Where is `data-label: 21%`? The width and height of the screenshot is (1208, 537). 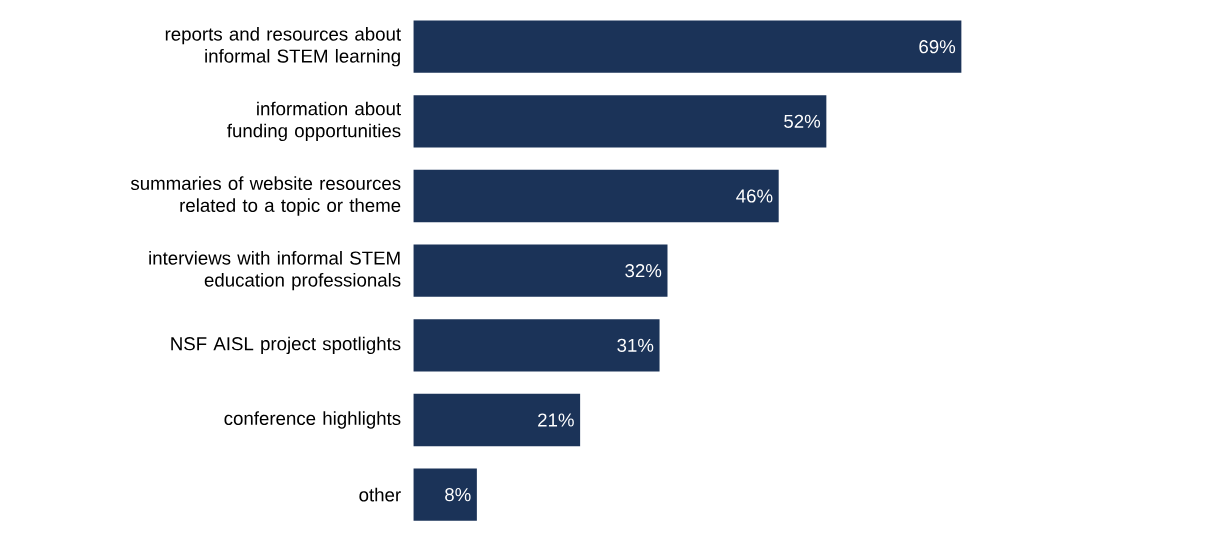 data-label: 21% is located at coordinates (556, 420).